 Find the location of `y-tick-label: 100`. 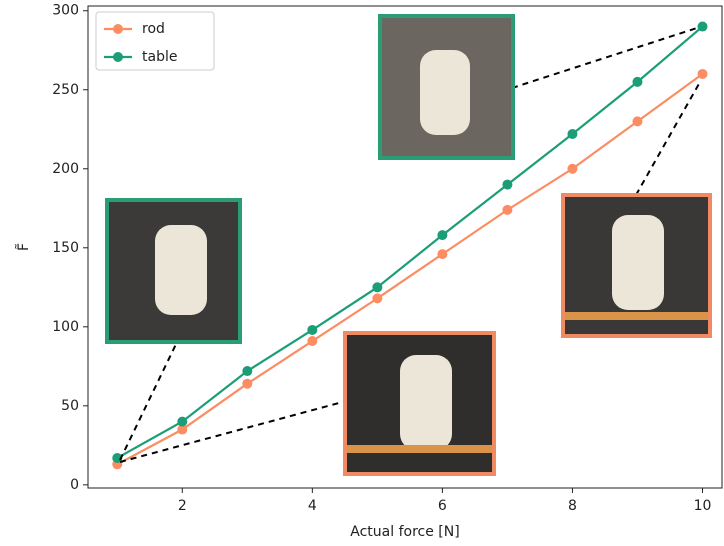

y-tick-label: 100 is located at coordinates (65, 327).